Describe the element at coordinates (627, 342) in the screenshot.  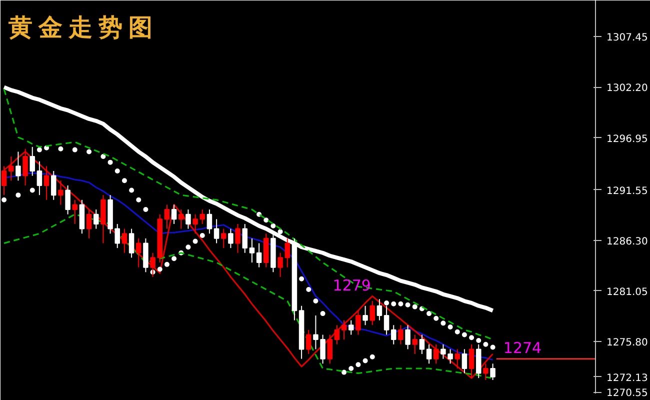
I see `y-tick-label: 1275.80` at that location.